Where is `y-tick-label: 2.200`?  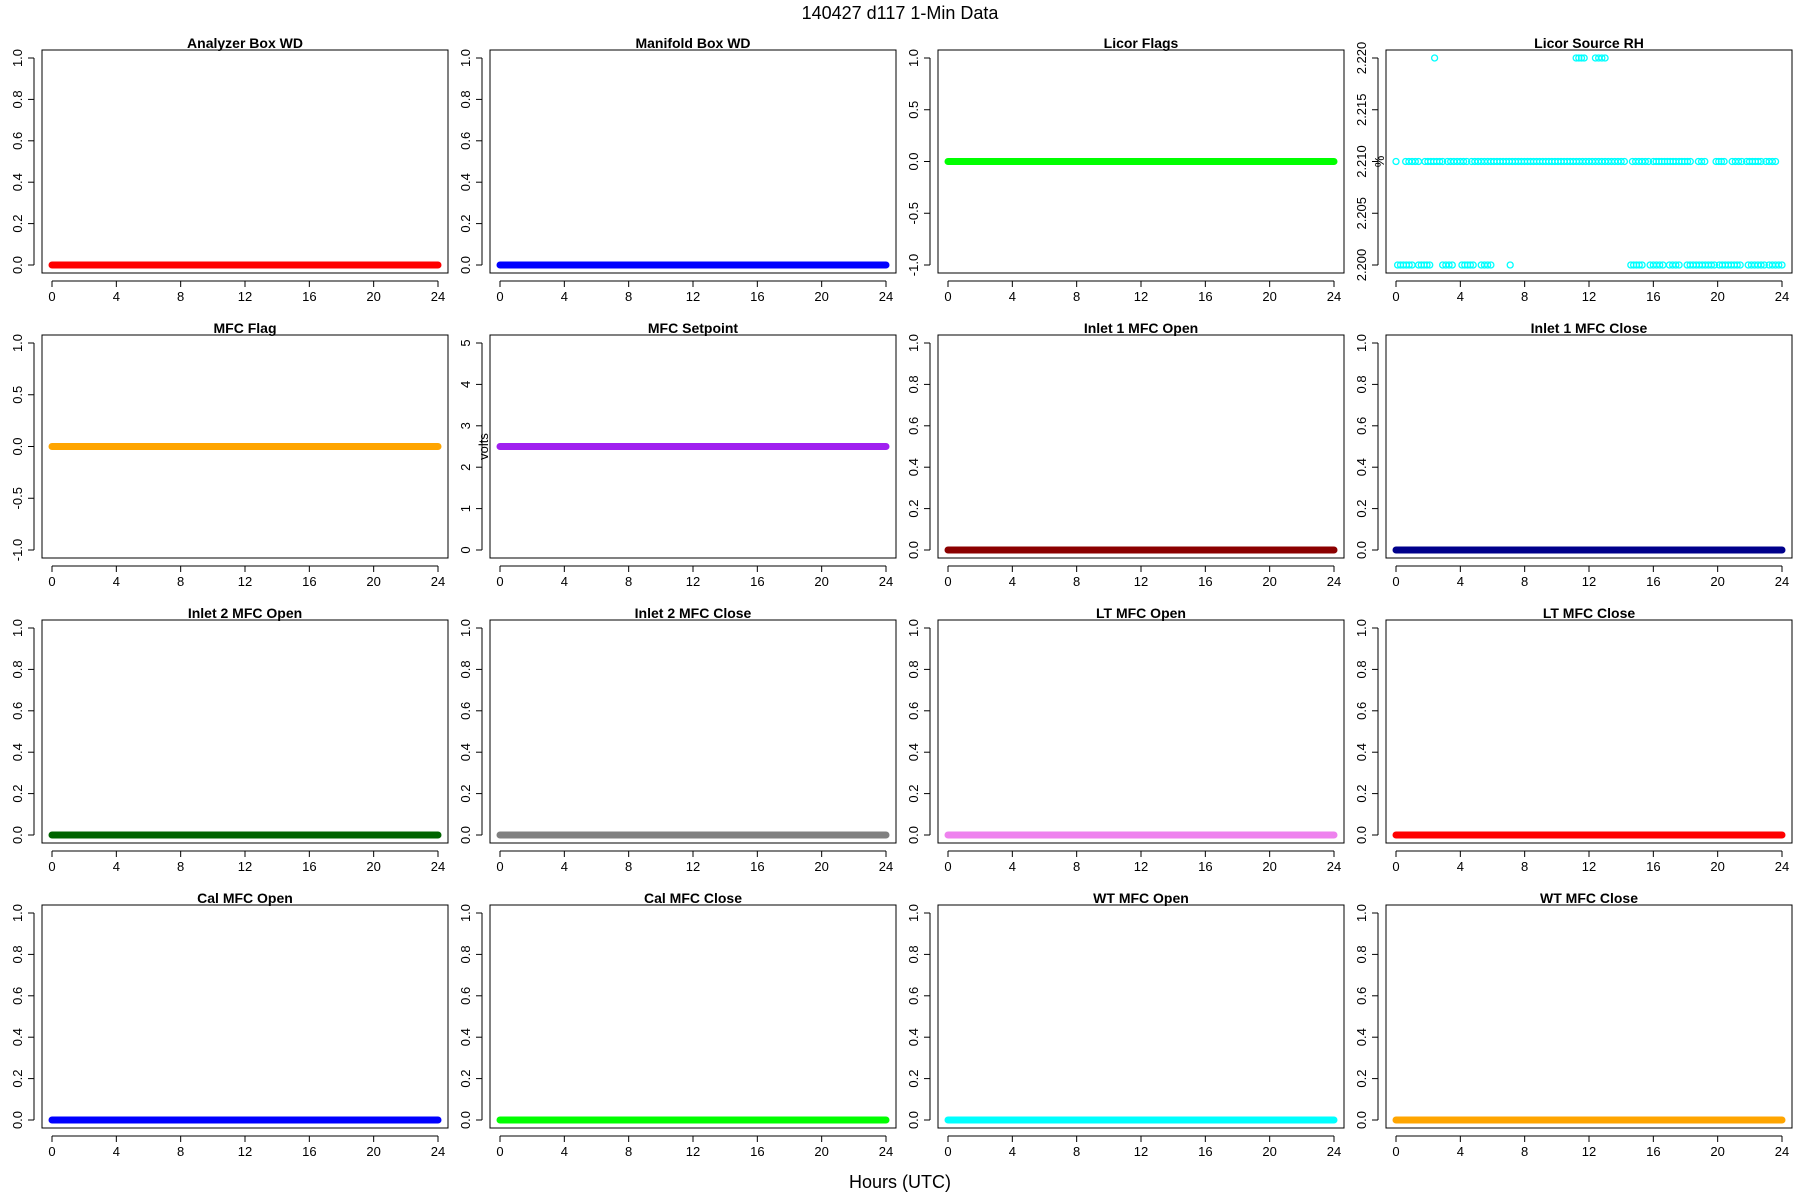 y-tick-label: 2.200 is located at coordinates (1361, 265).